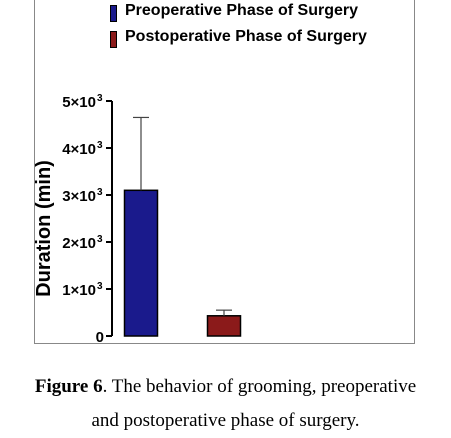  What do you see at coordinates (79, 243) in the screenshot?
I see `y-tick-label: 2×10` at bounding box center [79, 243].